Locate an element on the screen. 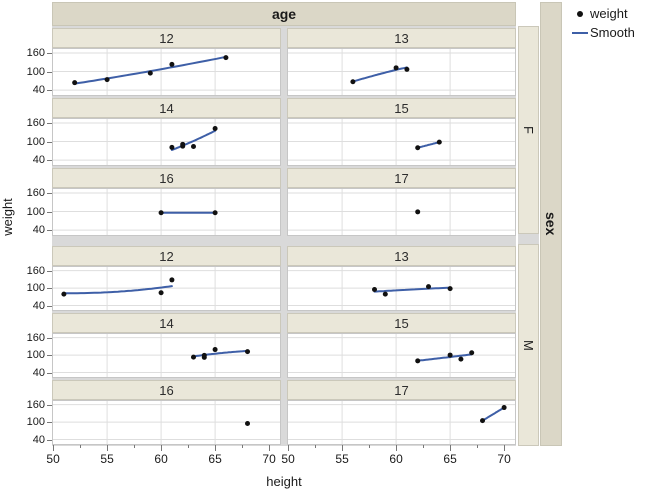 This screenshot has height=503, width=668. facet-label-F-14: 14 is located at coordinates (166, 108).